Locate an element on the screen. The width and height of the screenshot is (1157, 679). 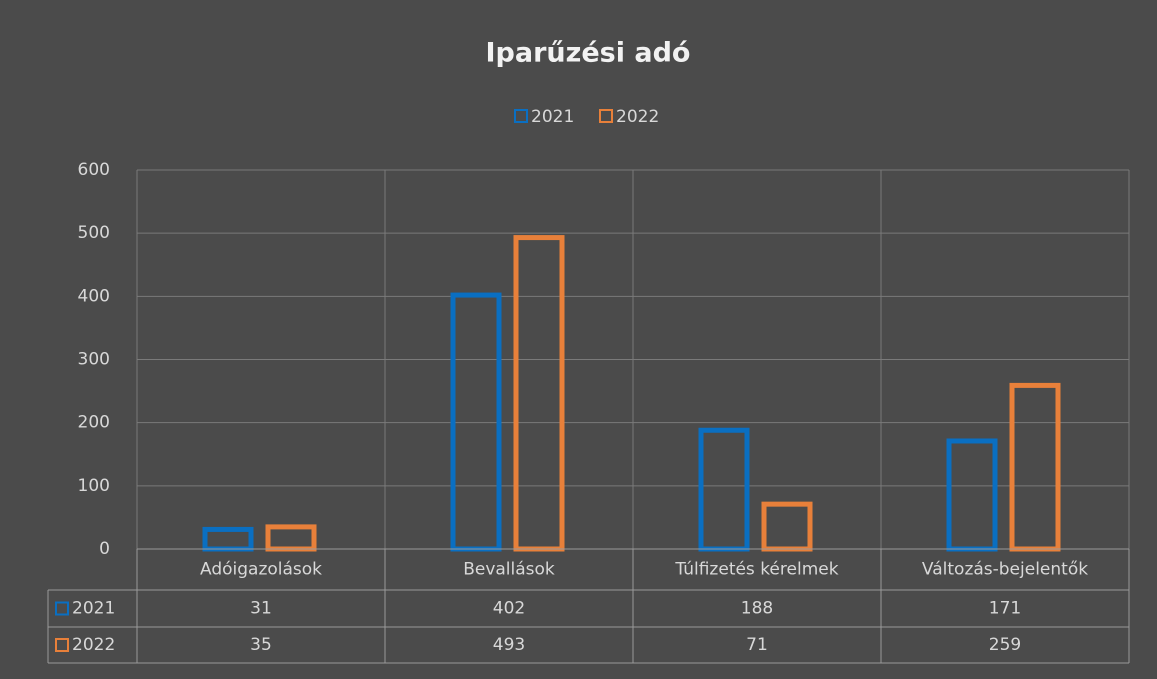
table-value: 35 is located at coordinates (261, 645).